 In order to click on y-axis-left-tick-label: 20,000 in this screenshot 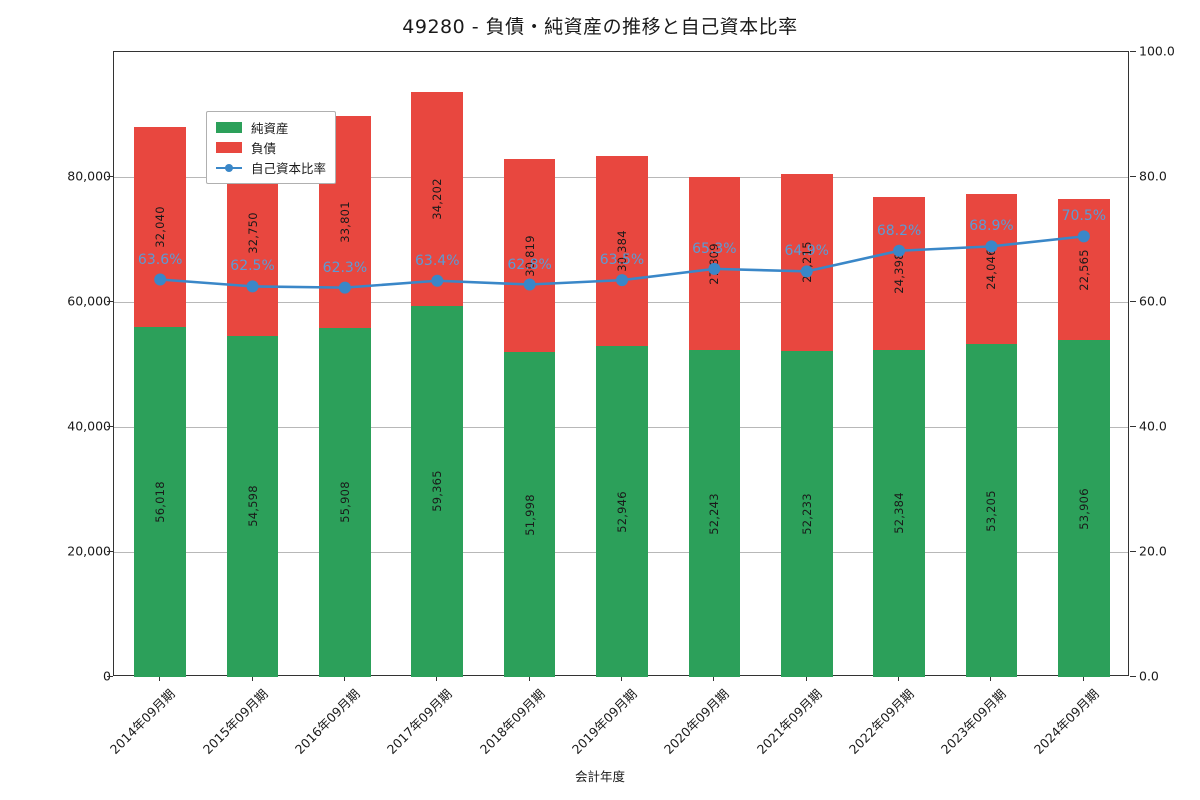, I will do `click(89, 551)`.